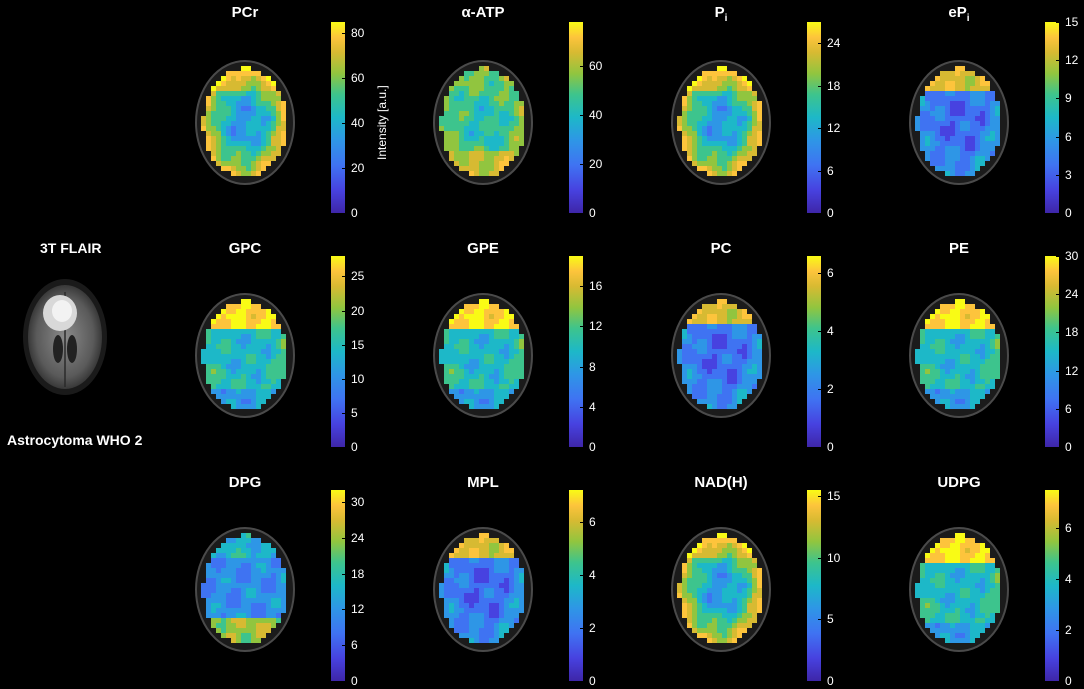 The image size is (1084, 689). Describe the element at coordinates (834, 496) in the screenshot. I see `colorbar-tick-label: 15` at that location.